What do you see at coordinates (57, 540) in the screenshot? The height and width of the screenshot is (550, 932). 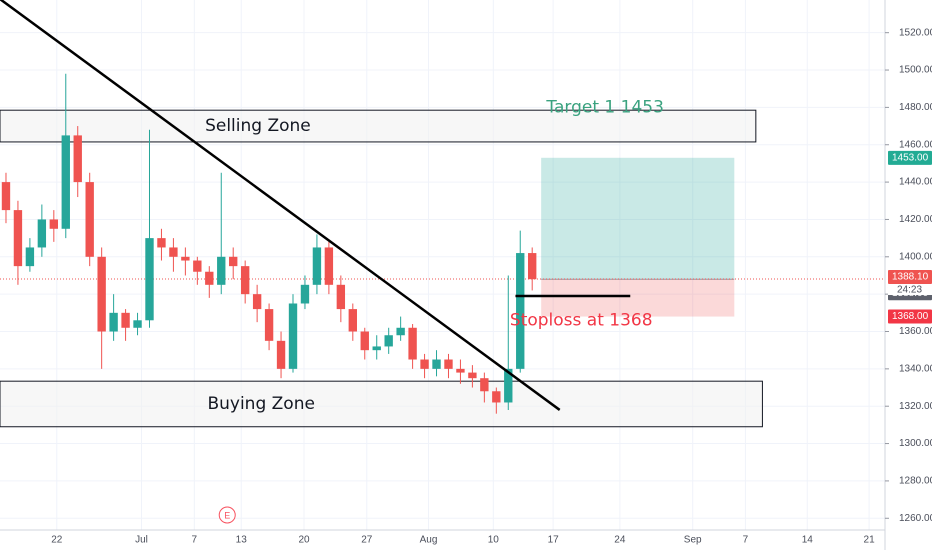 I see `x-tick-label: 22` at bounding box center [57, 540].